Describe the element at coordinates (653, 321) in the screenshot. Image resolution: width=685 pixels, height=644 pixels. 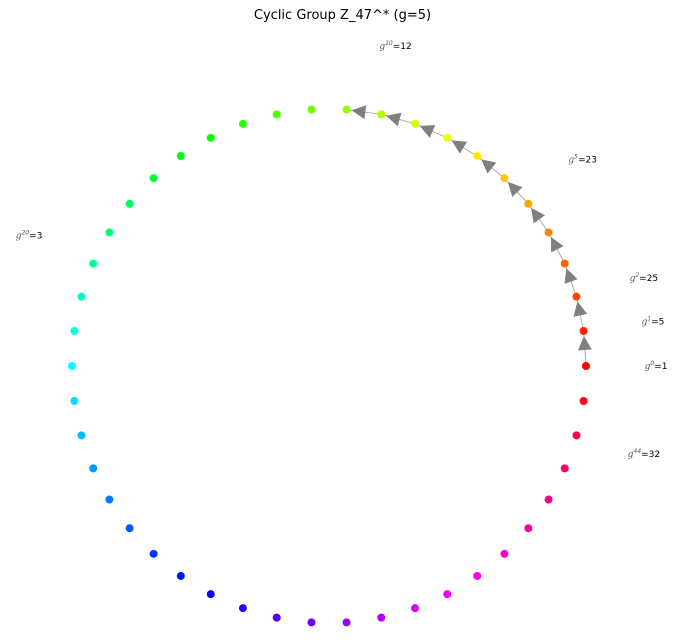
I see `node-label: g1=5` at that location.